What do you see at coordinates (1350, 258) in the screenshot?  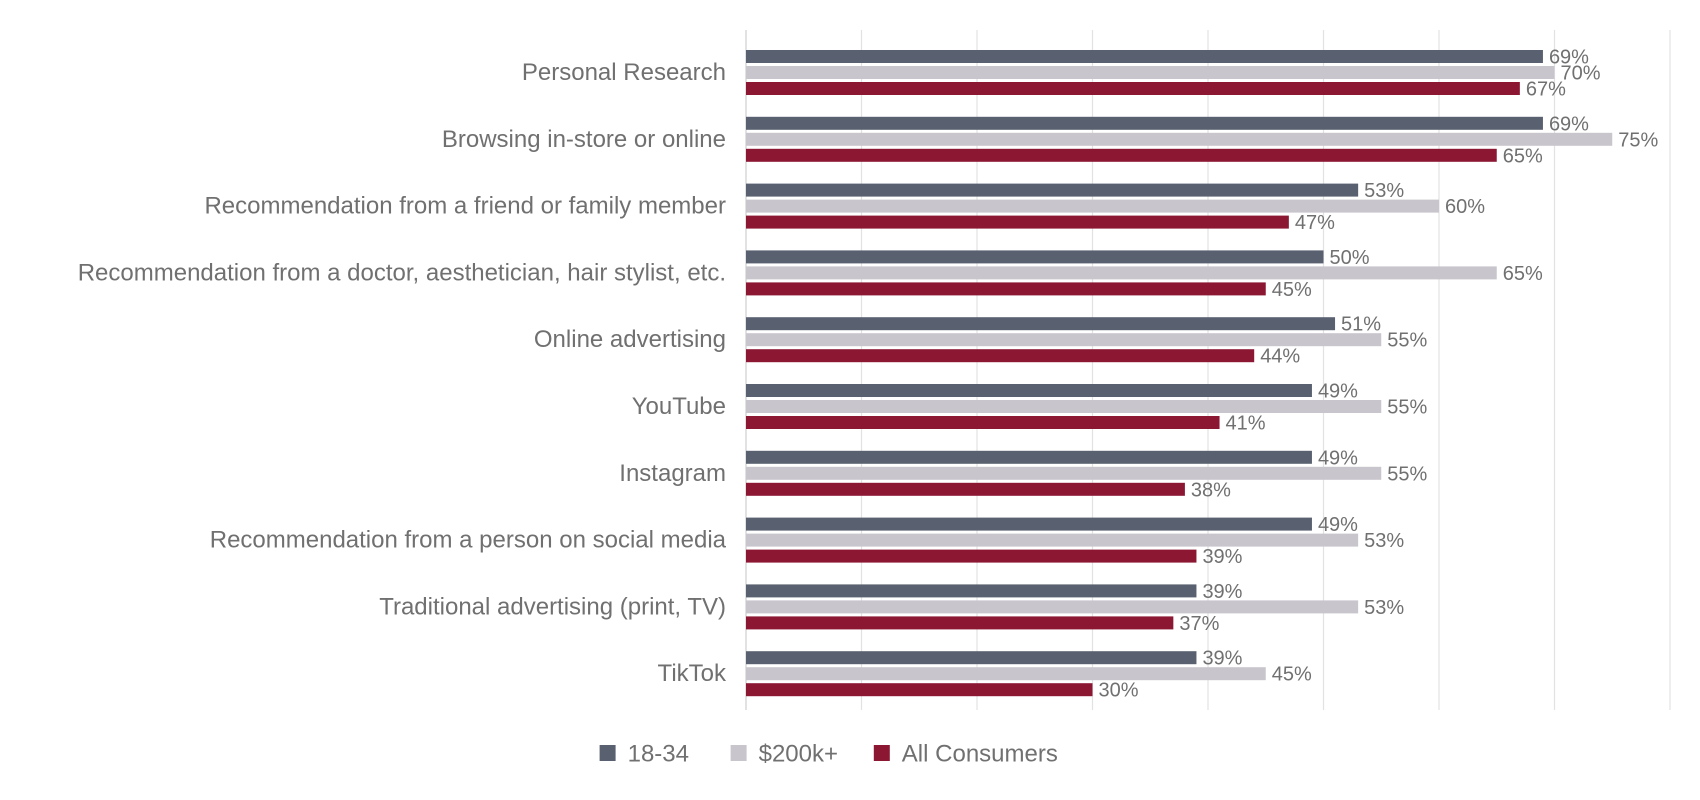 I see `data-label: 50%` at bounding box center [1350, 258].